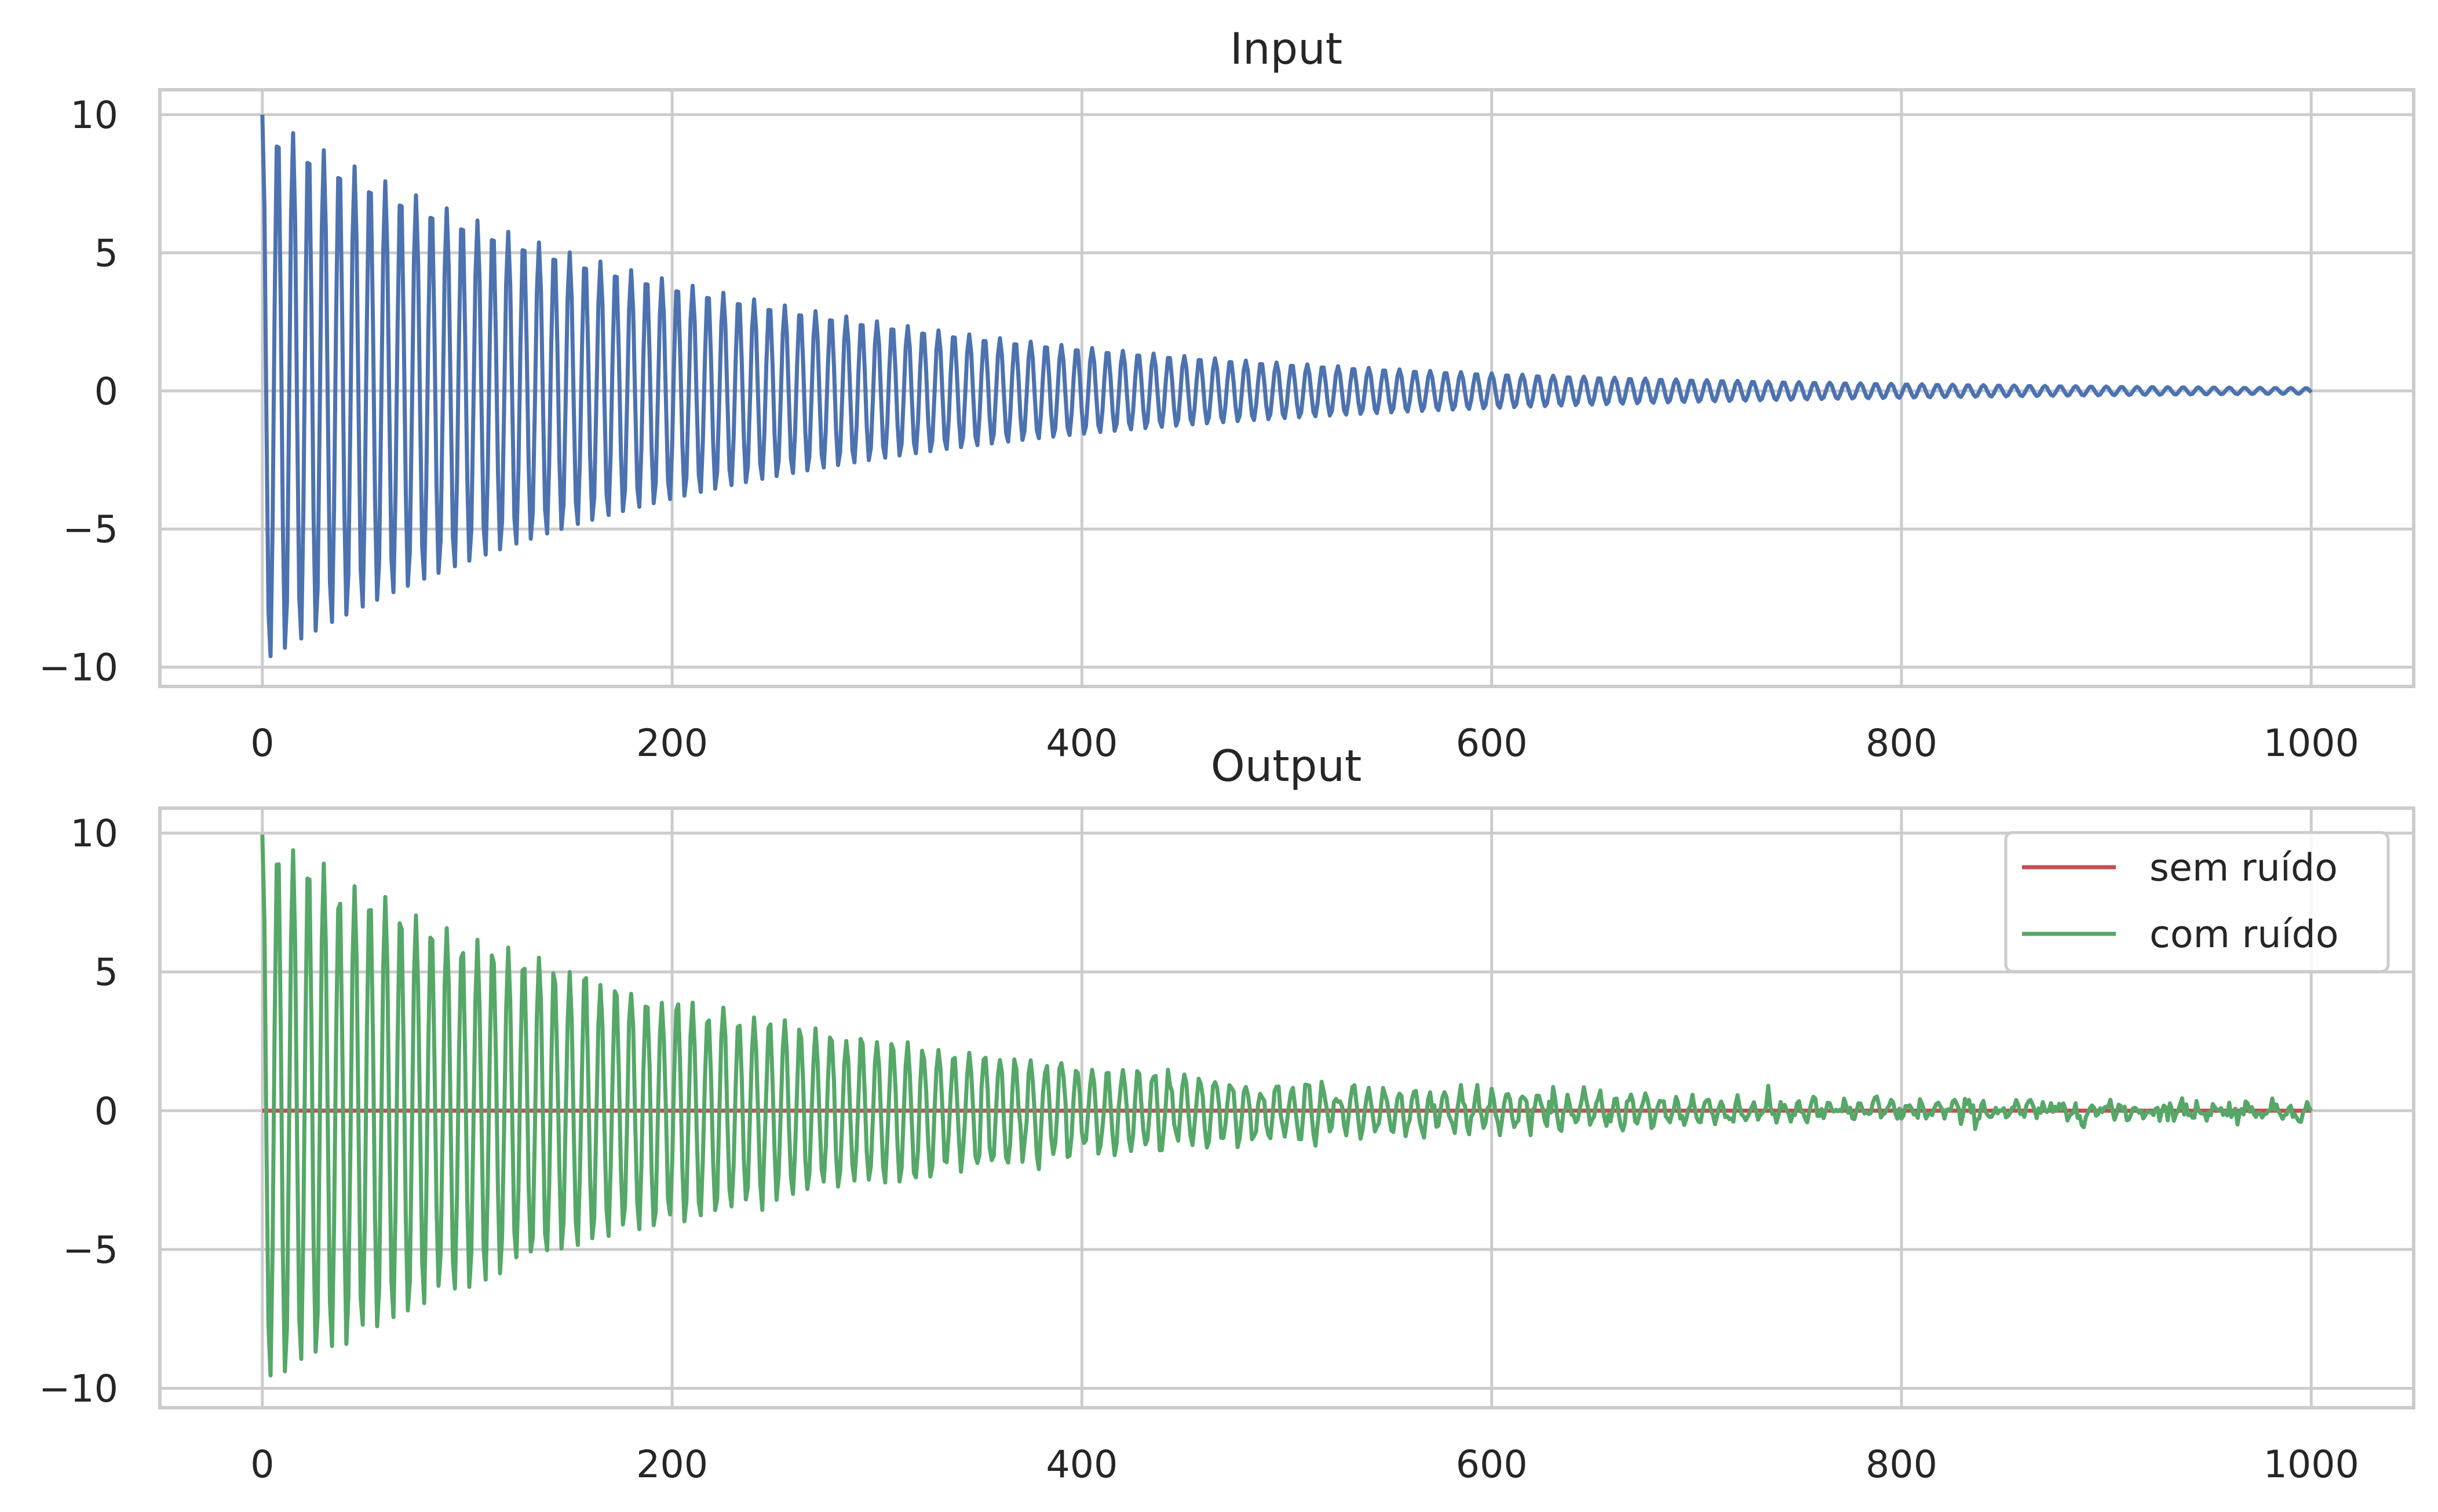 This screenshot has width=2438, height=1512. What do you see at coordinates (2243, 868) in the screenshot?
I see `legend-label-sem-ruido: sem ruído` at bounding box center [2243, 868].